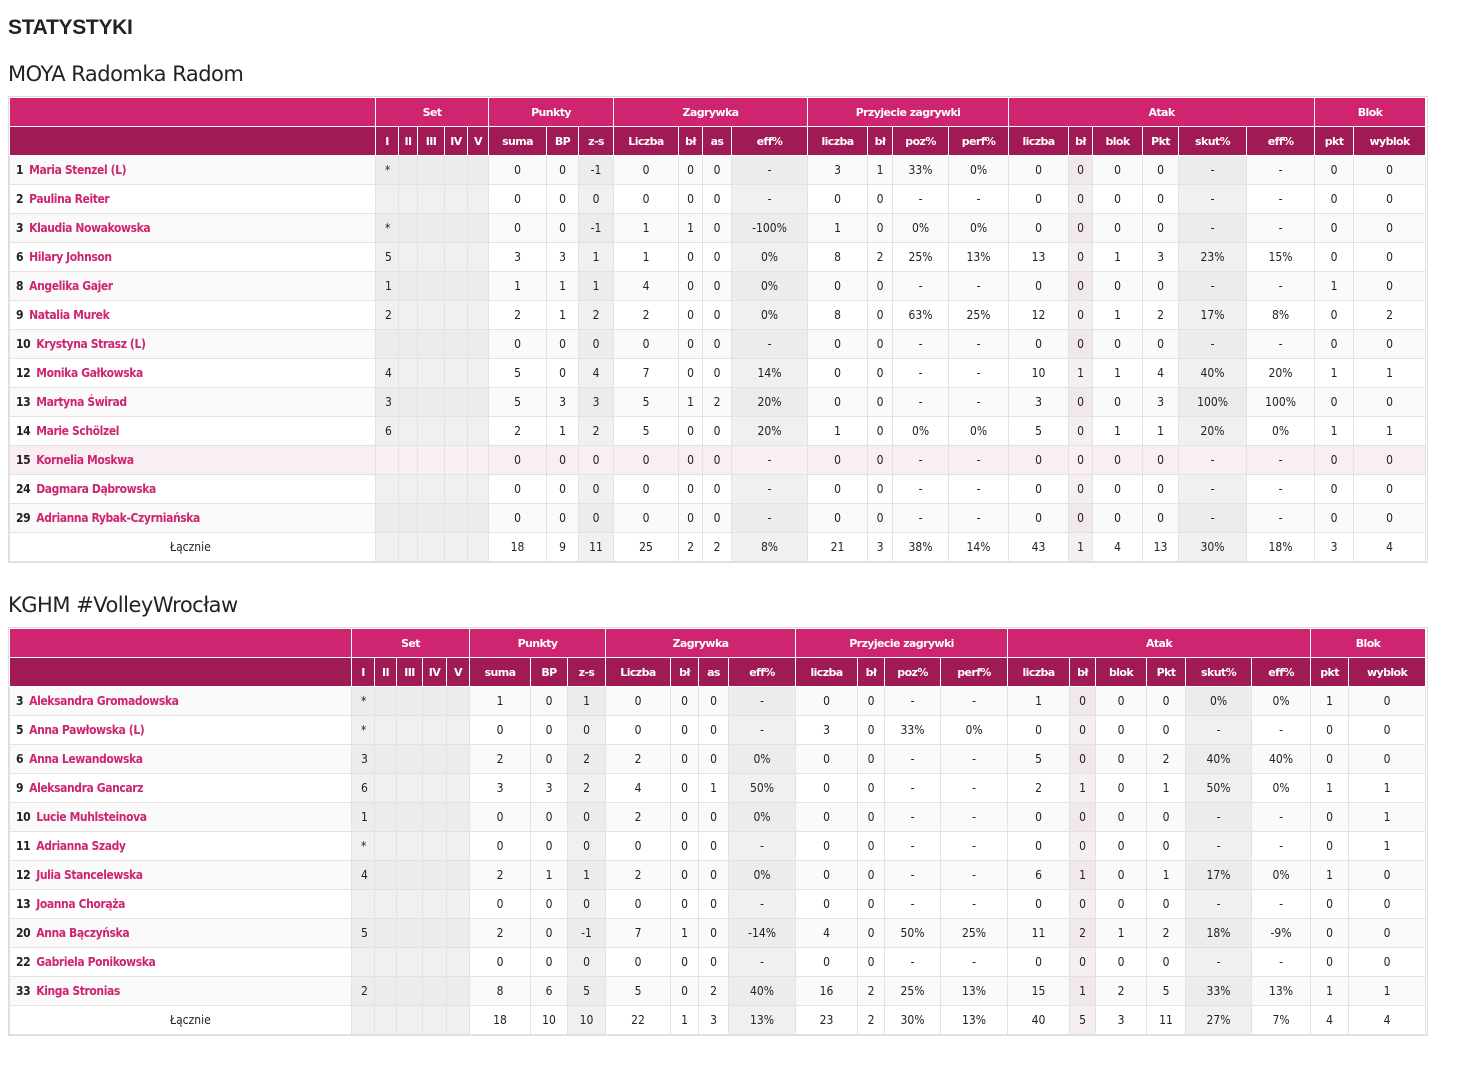  What do you see at coordinates (91, 344) in the screenshot?
I see `player-link: Krystyna Strasz (L)` at bounding box center [91, 344].